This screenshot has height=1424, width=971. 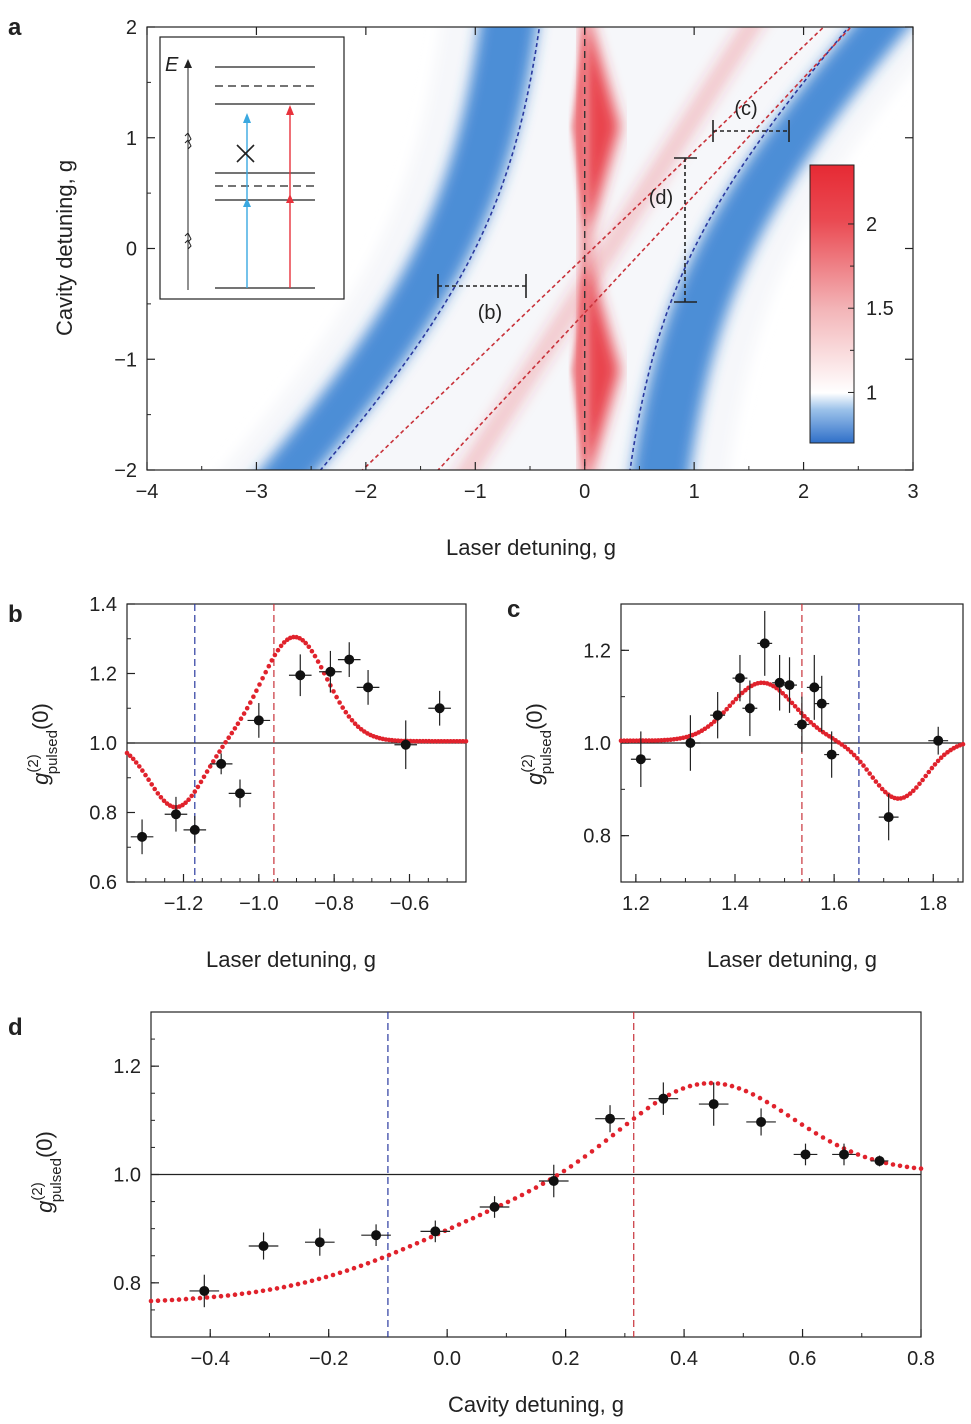 I want to click on segment-b, so click(x=482, y=286).